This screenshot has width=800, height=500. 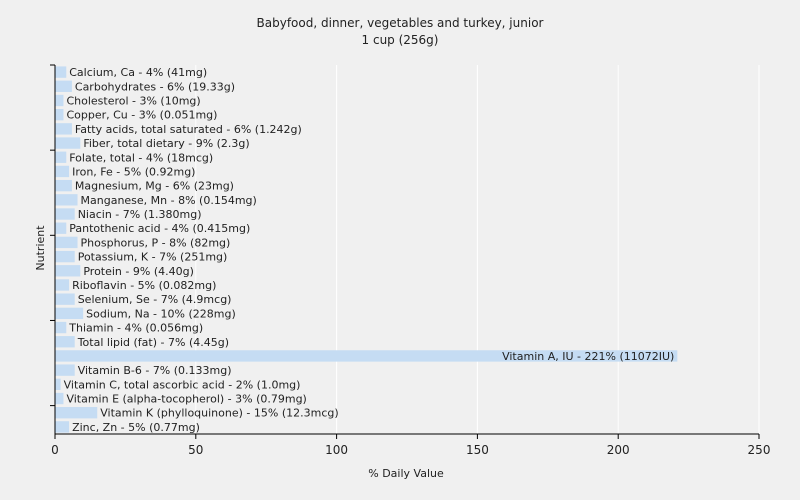 I want to click on bar-label: Pantothenic acid - 4% (0.415mg), so click(x=159, y=228).